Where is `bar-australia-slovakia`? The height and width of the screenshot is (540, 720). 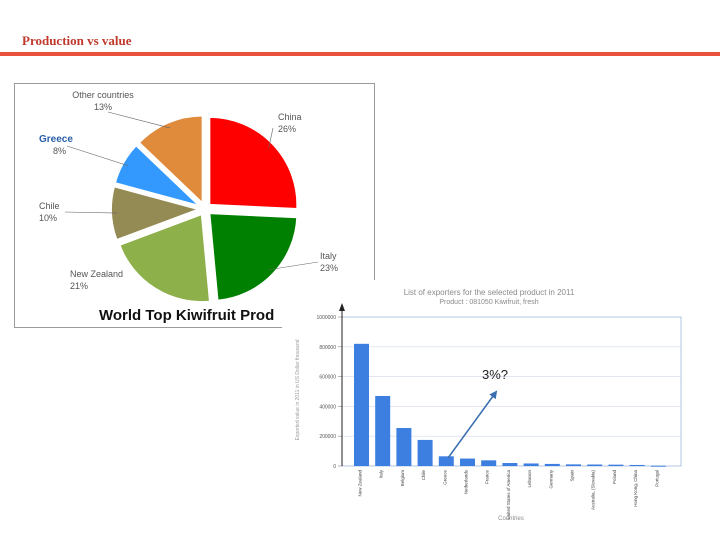
bar-australia-slovakia is located at coordinates (595, 465).